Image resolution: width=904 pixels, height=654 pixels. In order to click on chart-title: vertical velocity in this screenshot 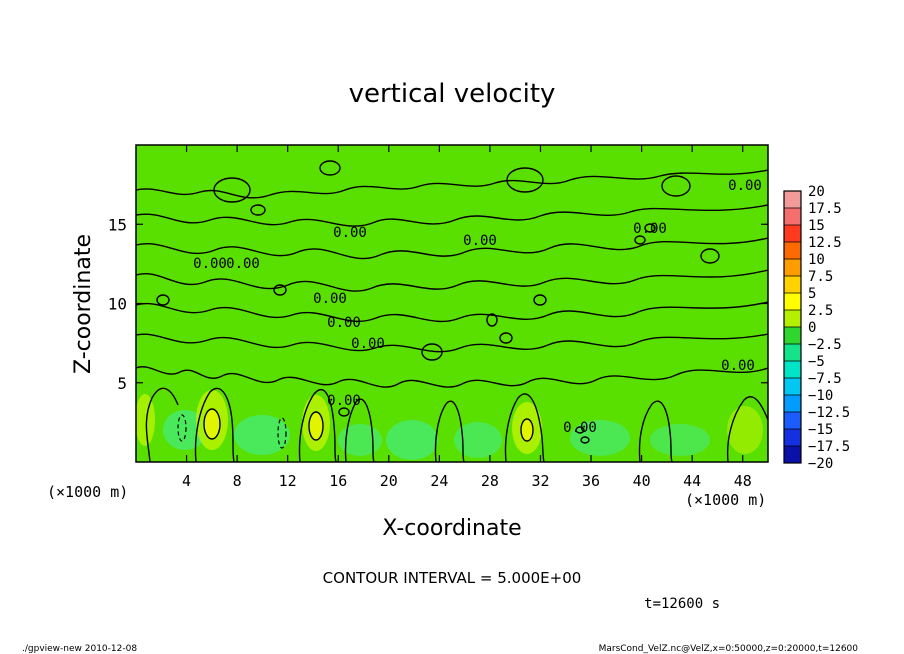, I will do `click(452, 94)`.